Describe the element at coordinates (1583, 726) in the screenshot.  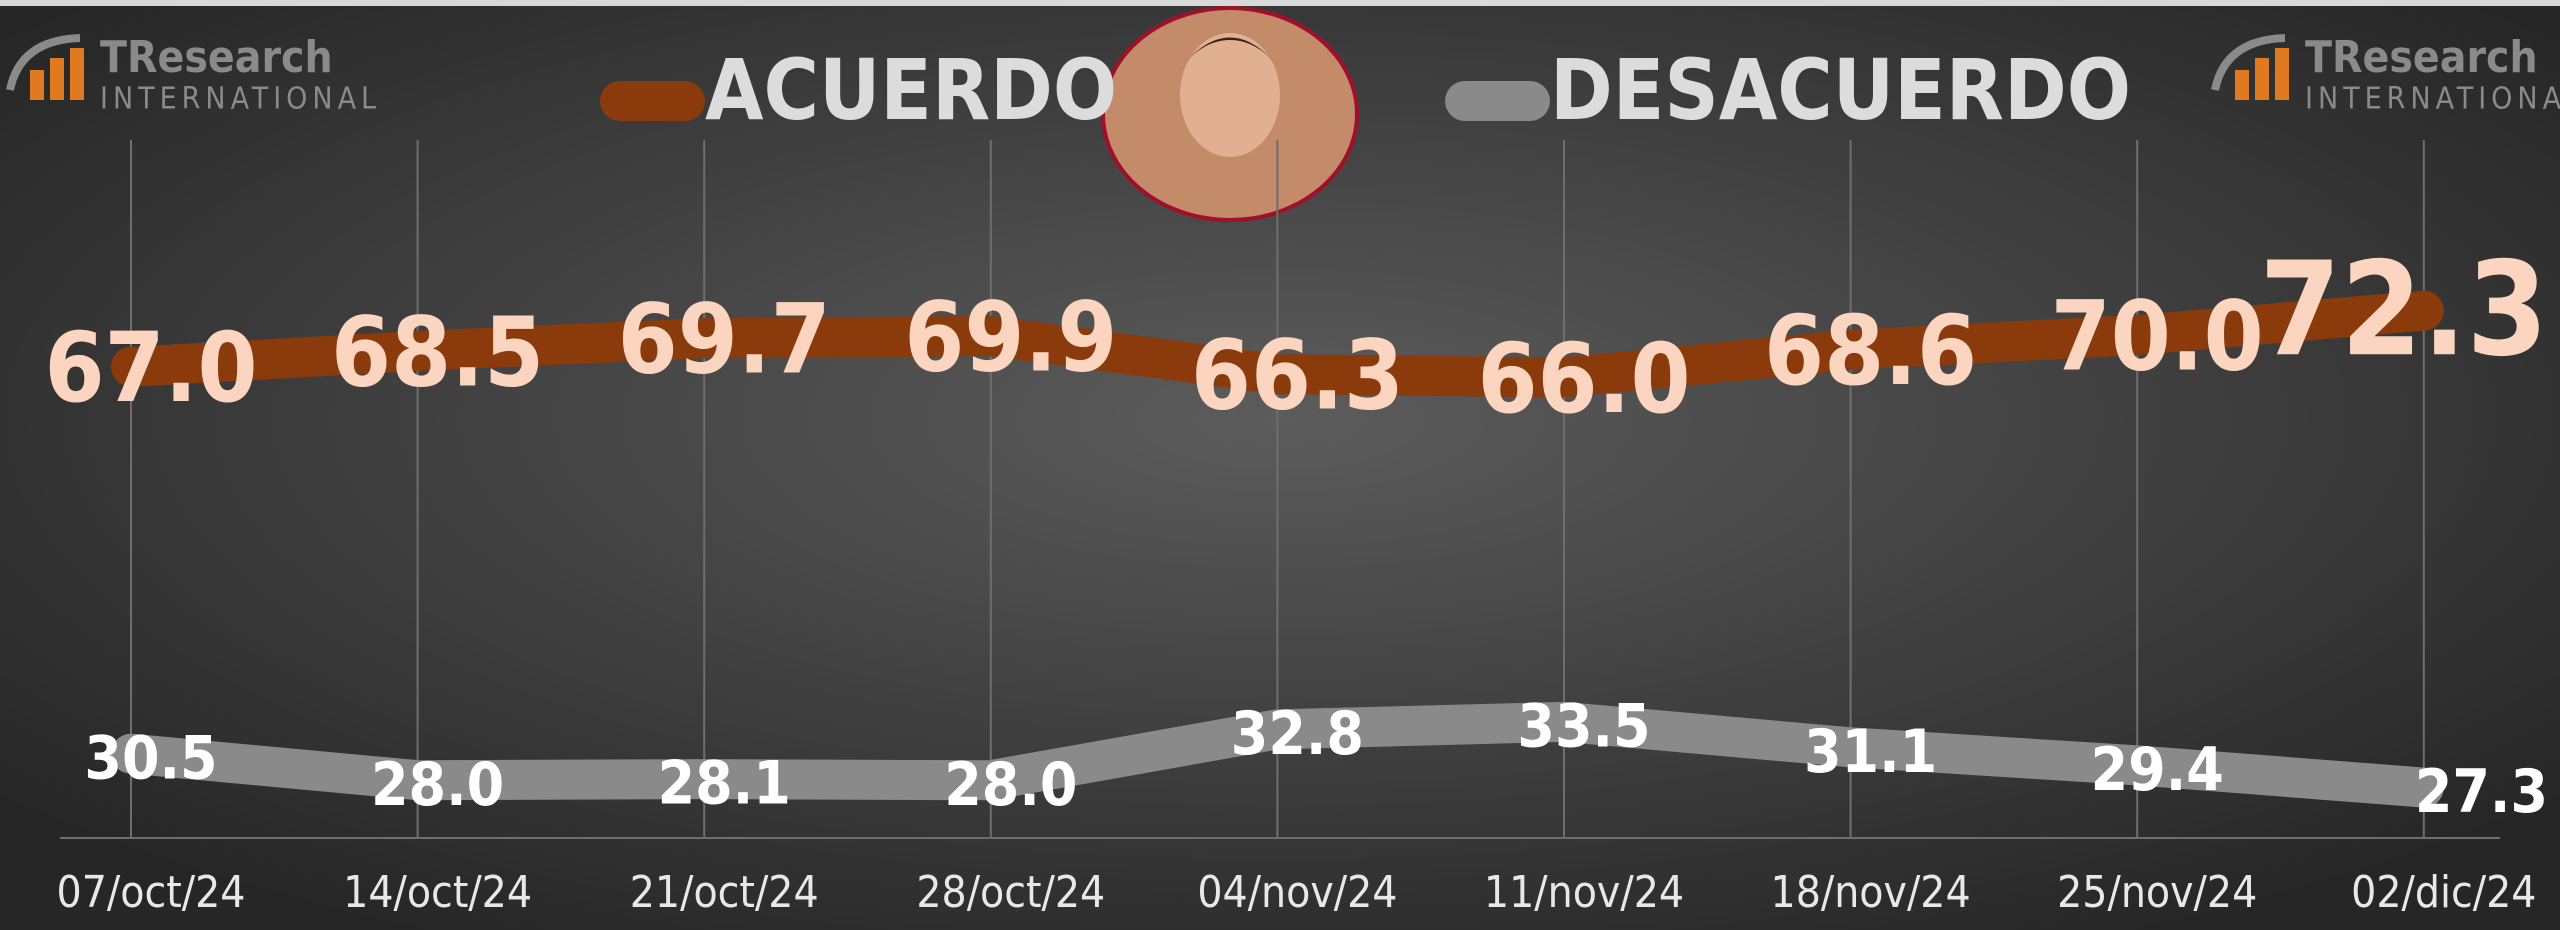
I see `data-label: 33.5` at that location.